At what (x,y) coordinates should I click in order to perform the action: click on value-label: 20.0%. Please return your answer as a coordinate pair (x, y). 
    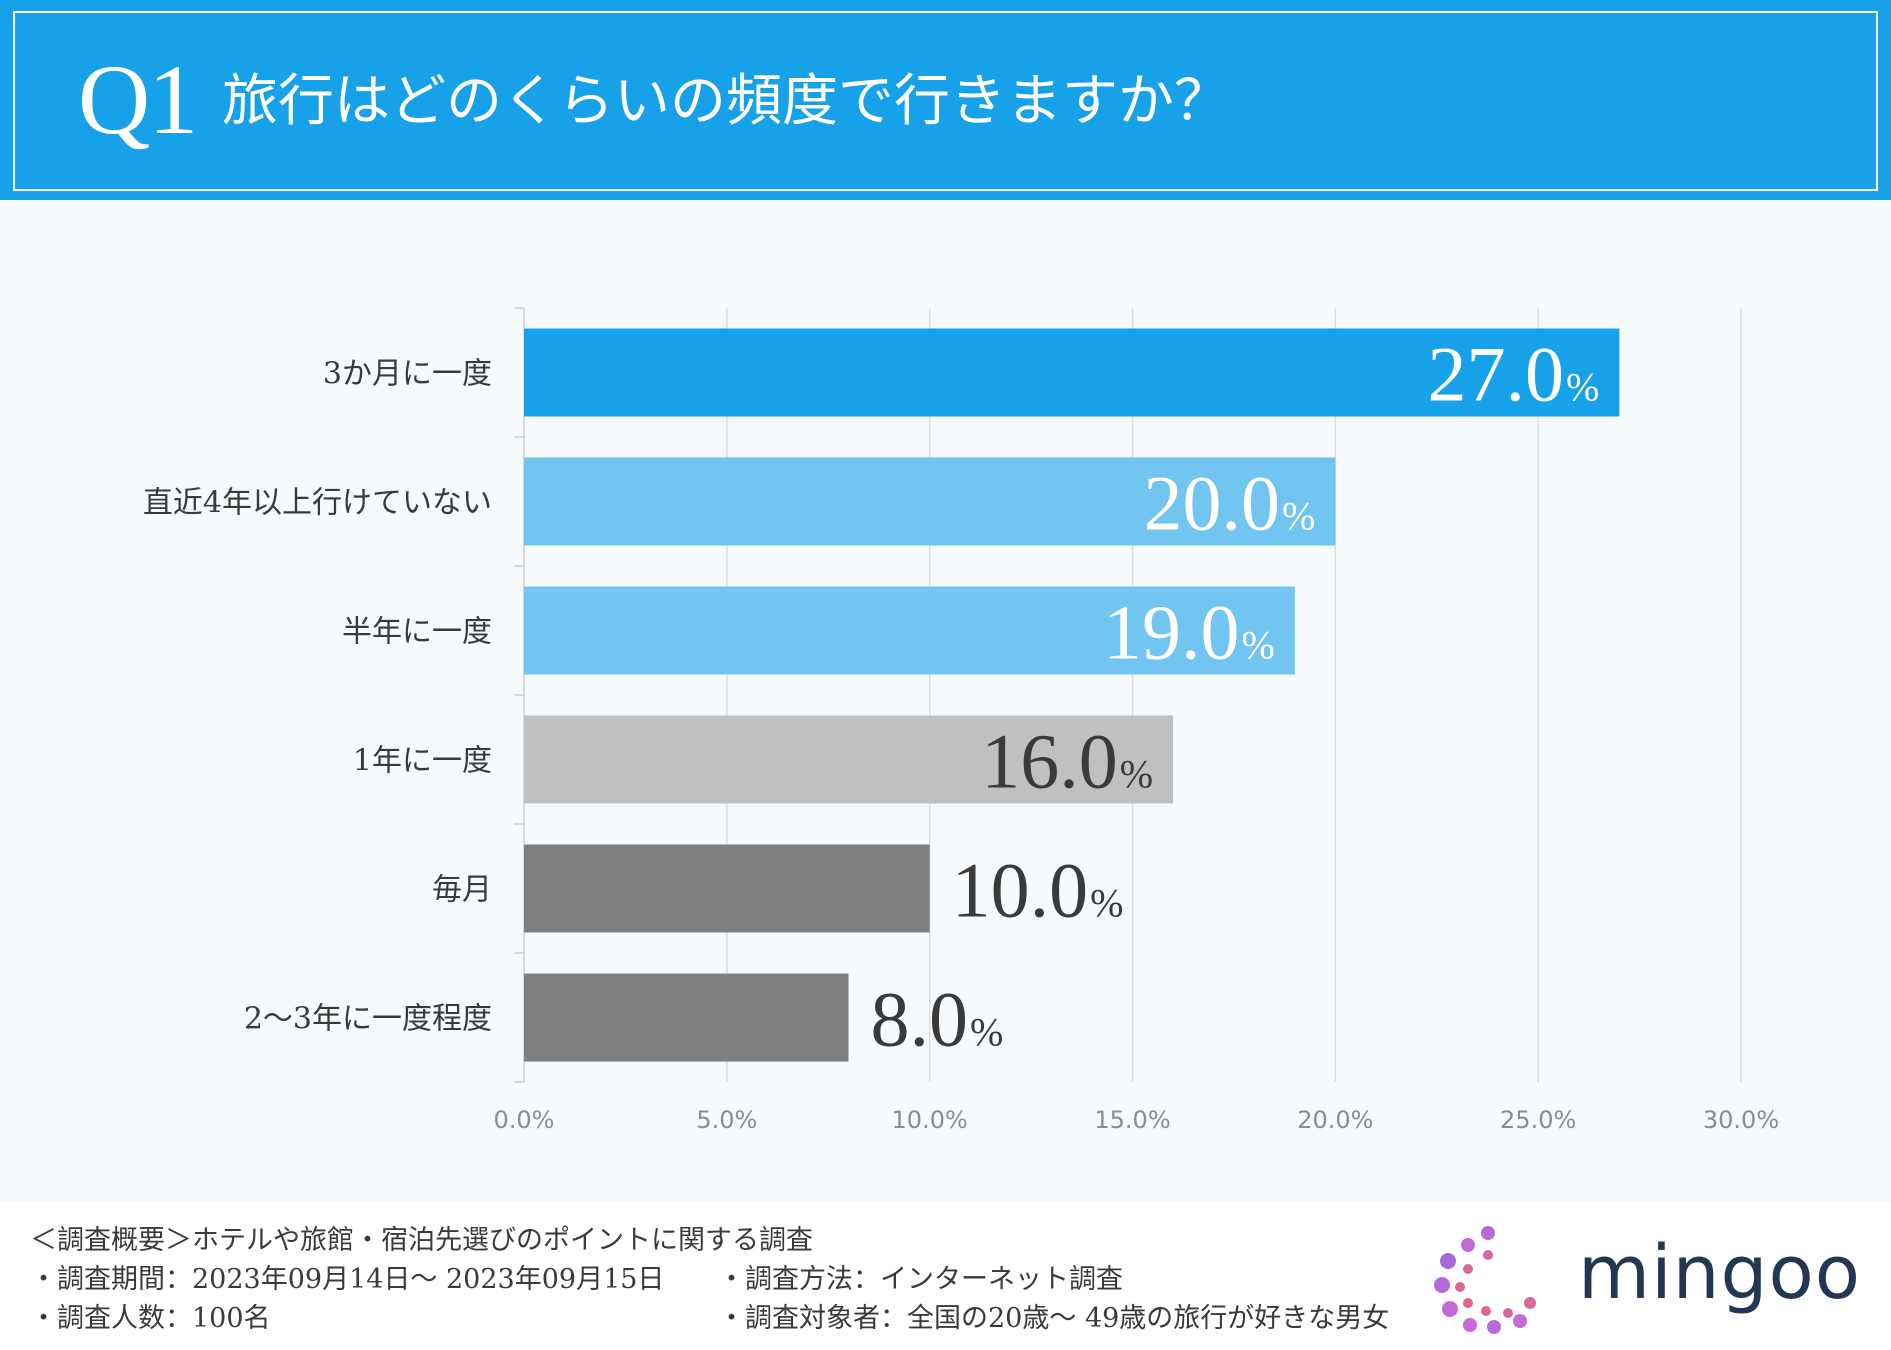
    Looking at the image, I should click on (1230, 503).